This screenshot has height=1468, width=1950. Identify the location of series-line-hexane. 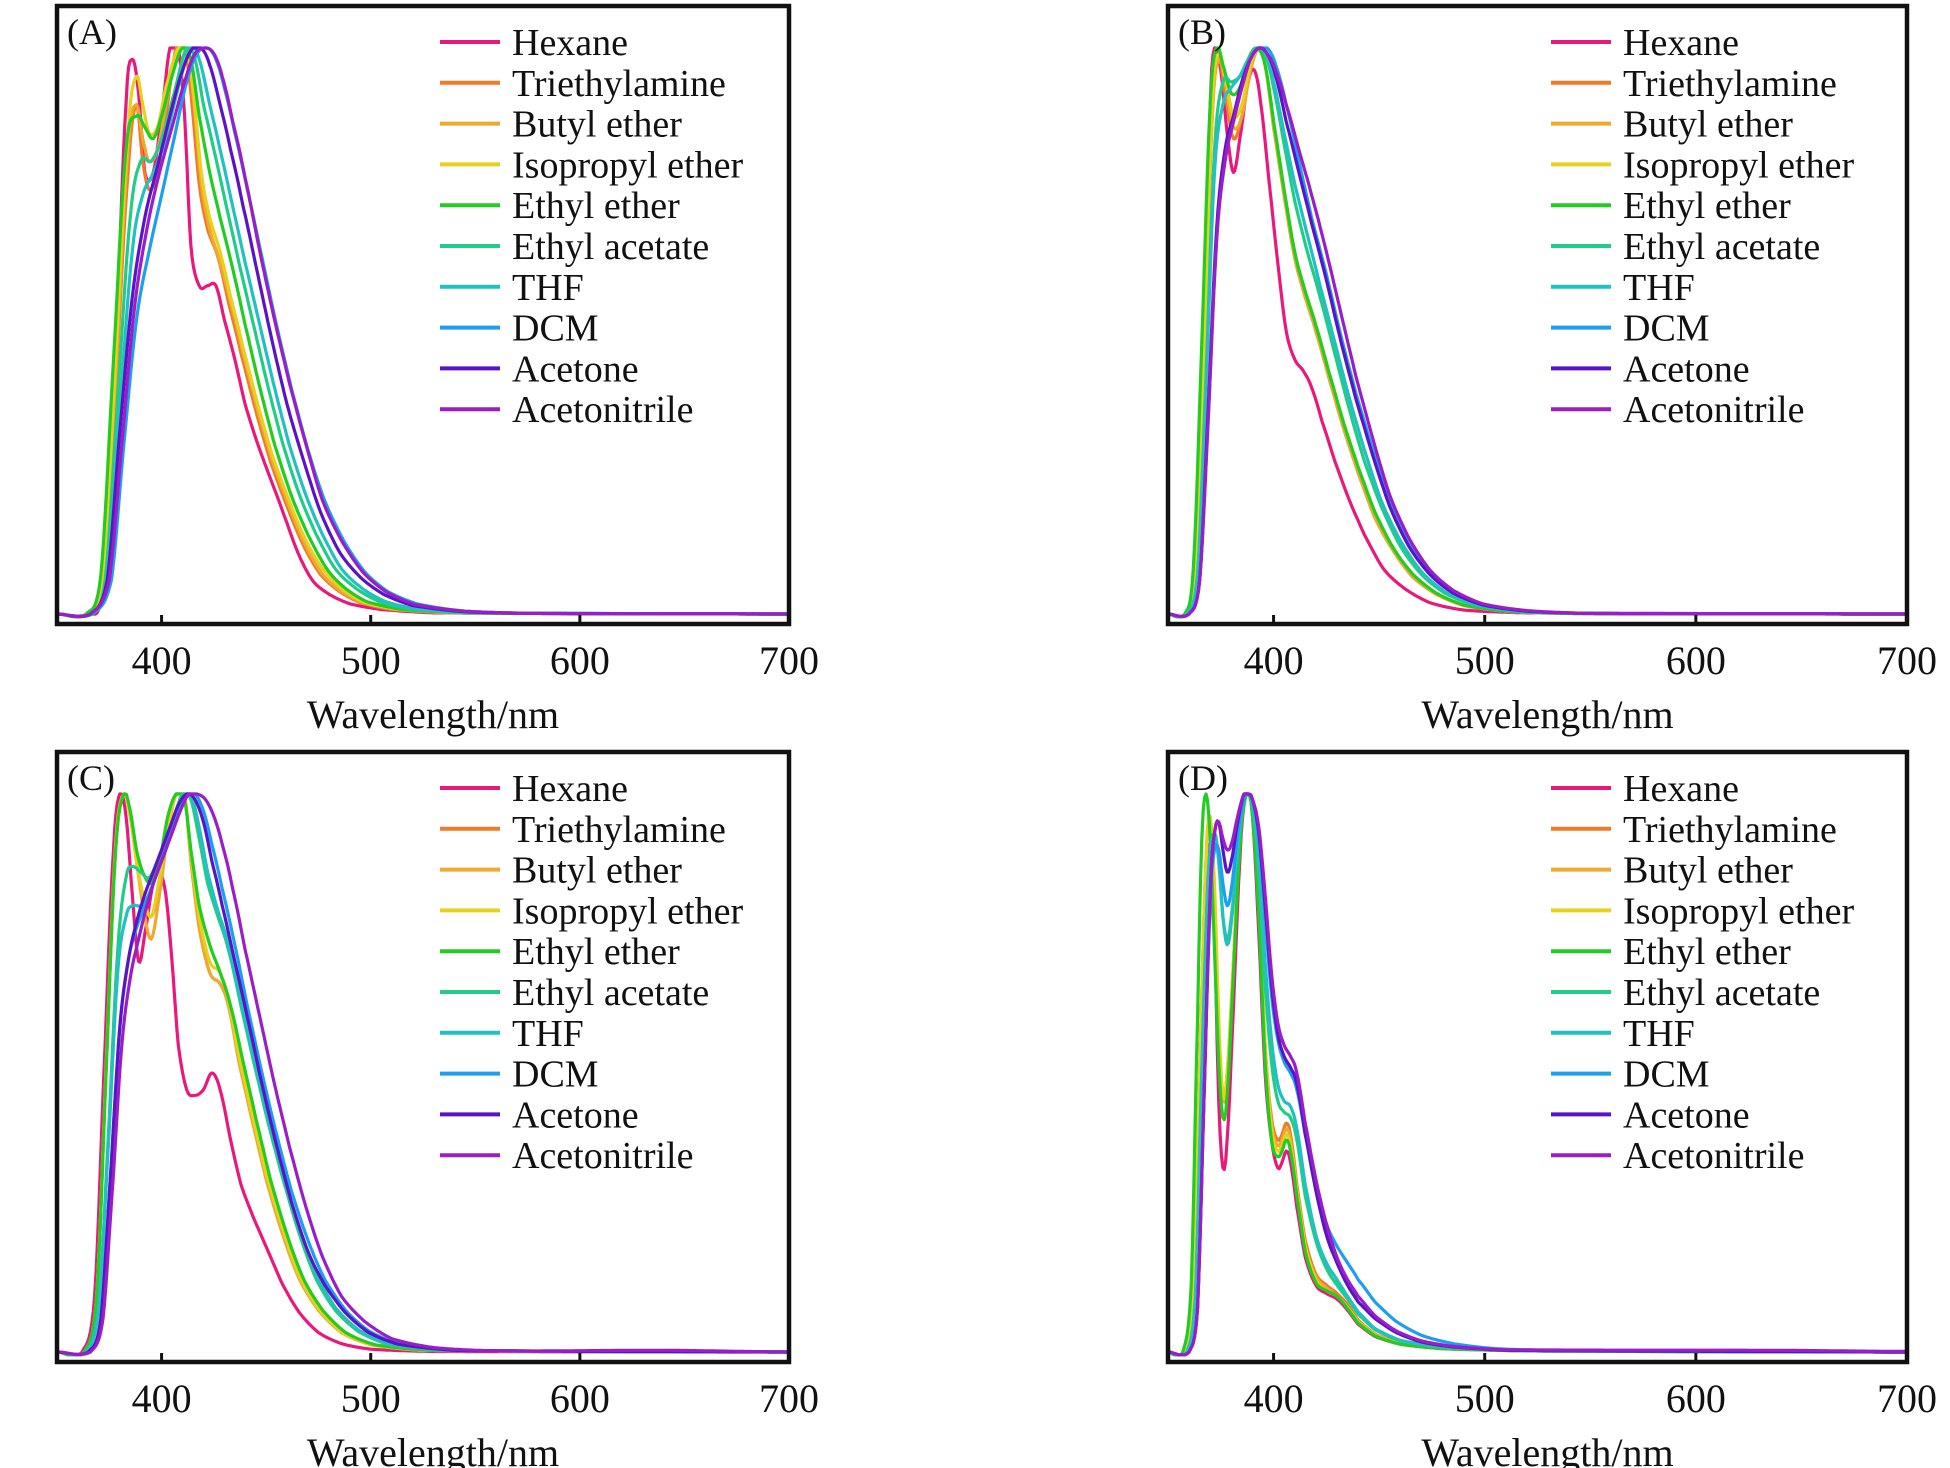
(1537, 332).